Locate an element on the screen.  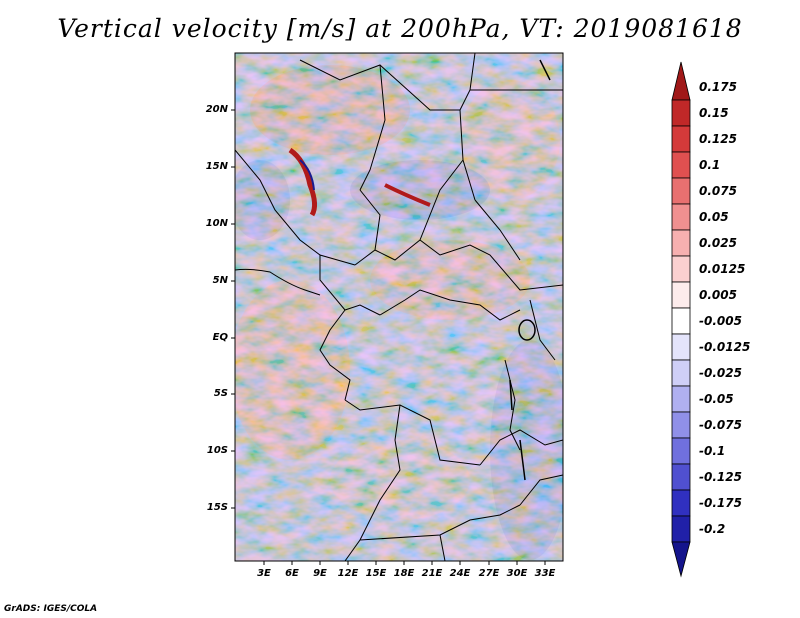
colorbar is located at coordinates (681, 319).